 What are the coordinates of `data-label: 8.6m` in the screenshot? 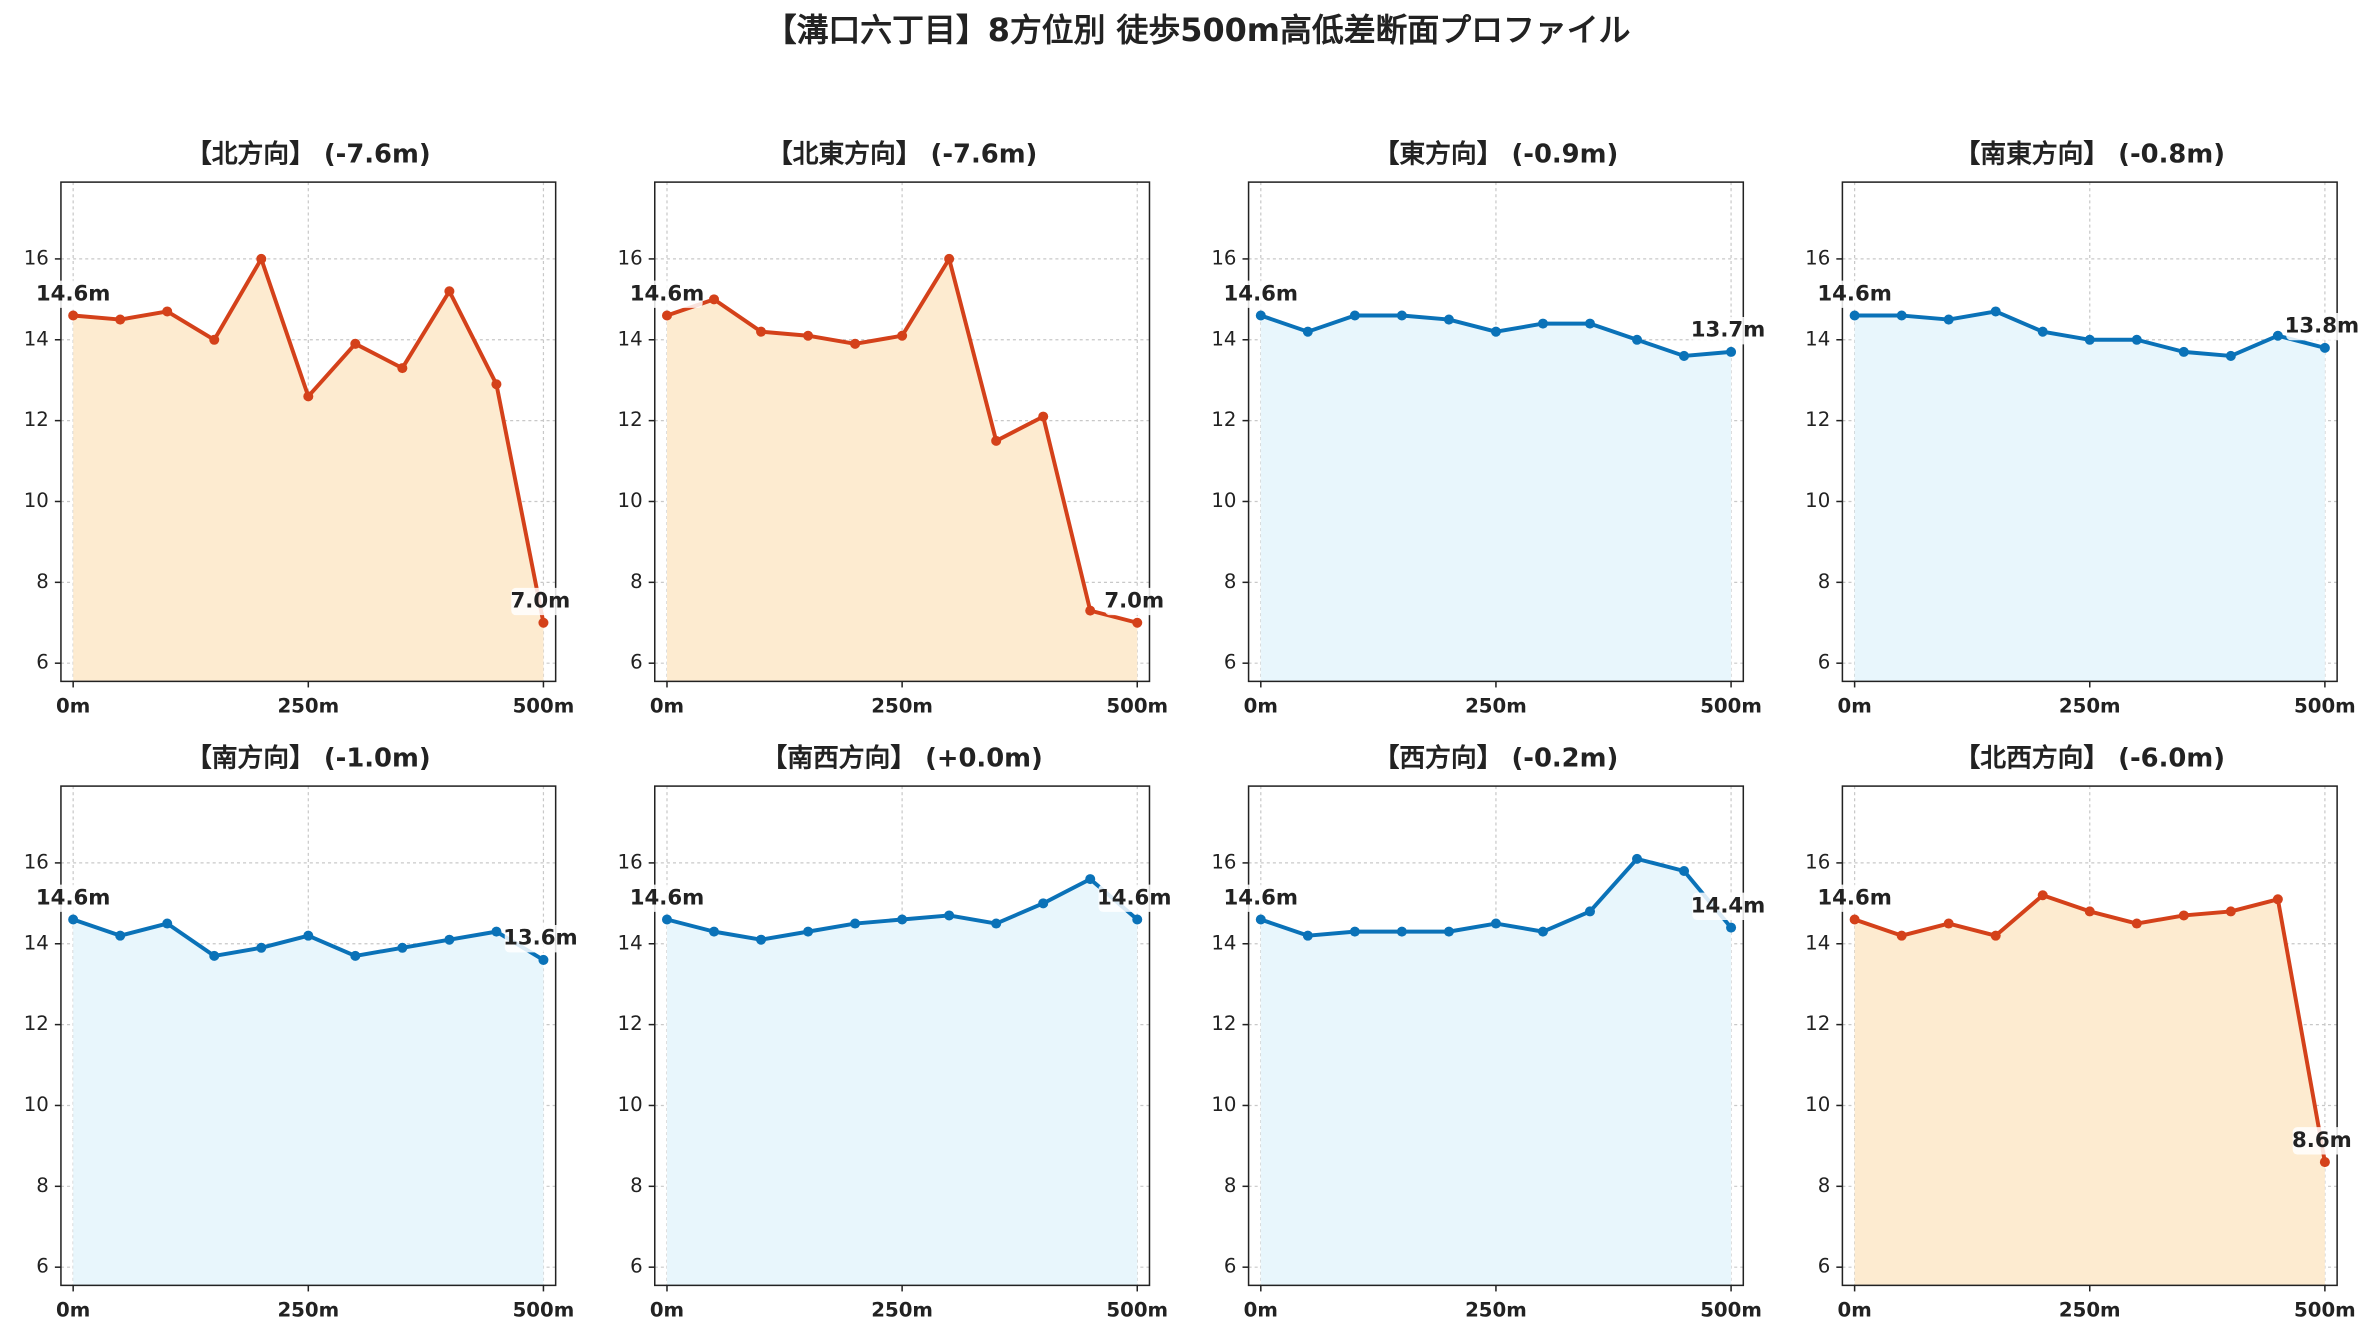 It's located at (2322, 1140).